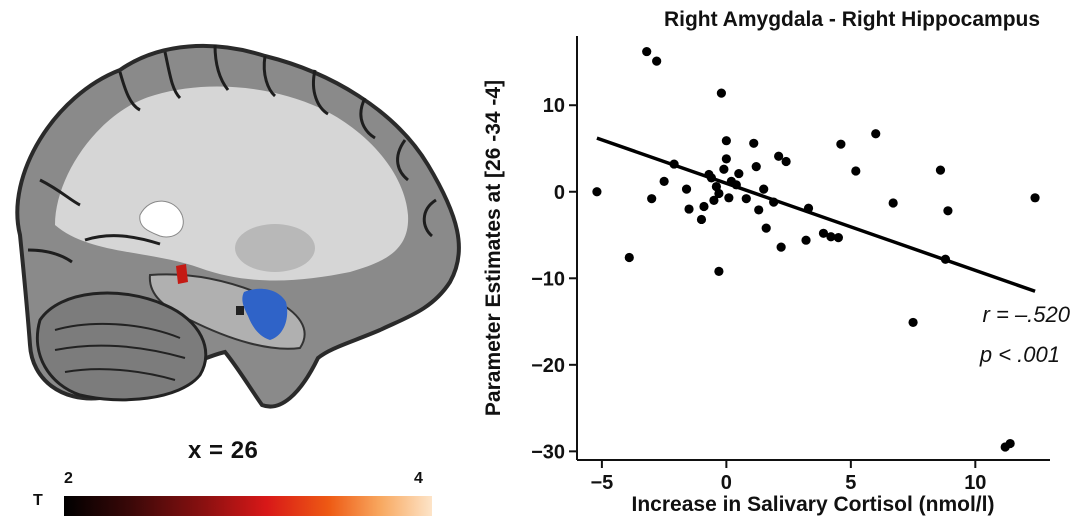 Image resolution: width=1091 pixels, height=520 pixels. Describe the element at coordinates (813, 504) in the screenshot. I see `x-axis-label: Increase in Salivary Cortisol (nmol/l)` at that location.